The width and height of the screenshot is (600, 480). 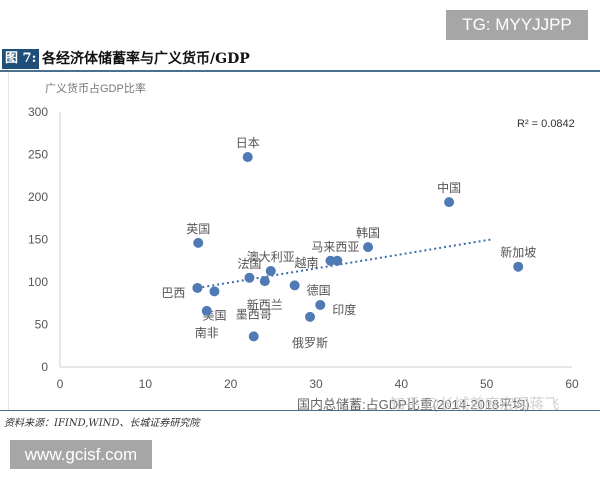 I want to click on x-tick-label: 20, so click(x=231, y=384).